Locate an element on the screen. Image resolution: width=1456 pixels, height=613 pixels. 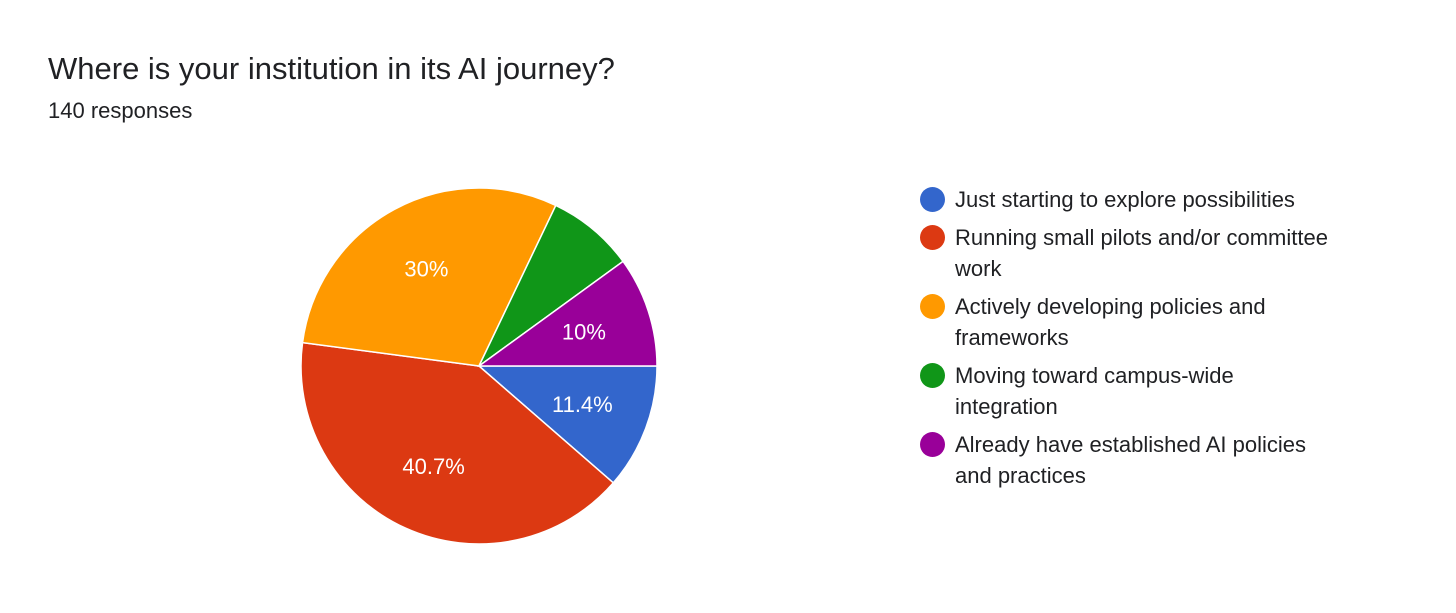
legend-item-3: Moving toward campus-wide integration is located at coordinates (1130, 391).